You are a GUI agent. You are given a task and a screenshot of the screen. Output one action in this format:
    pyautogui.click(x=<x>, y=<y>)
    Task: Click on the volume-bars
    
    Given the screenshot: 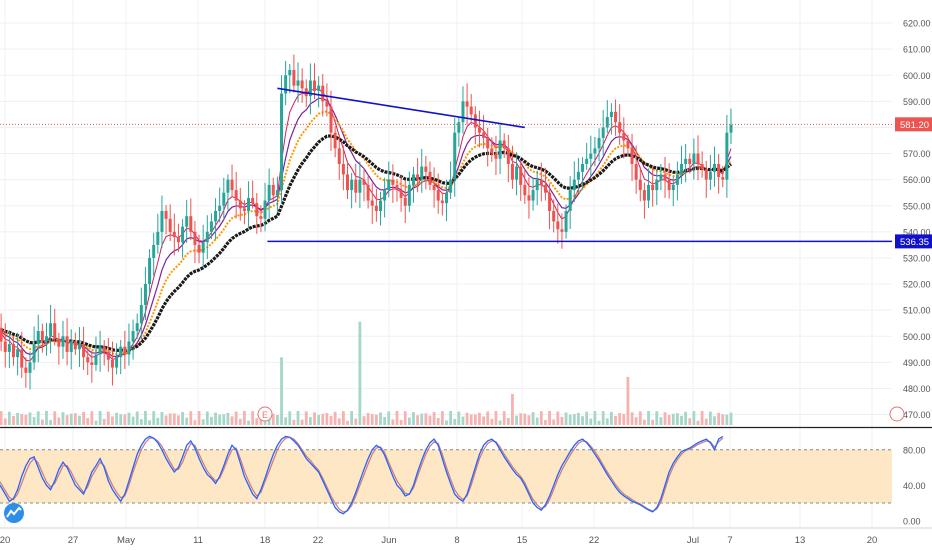 What is the action you would take?
    pyautogui.click(x=366, y=373)
    